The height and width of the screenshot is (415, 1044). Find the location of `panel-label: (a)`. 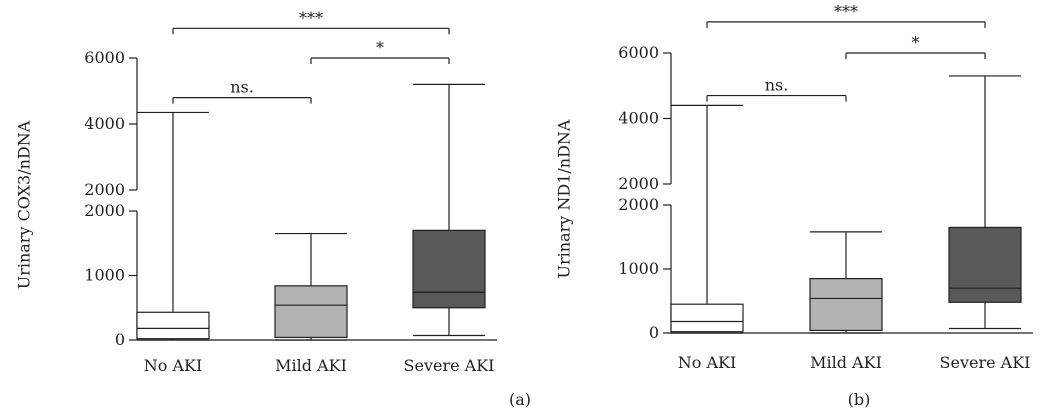

panel-label: (a) is located at coordinates (520, 399).